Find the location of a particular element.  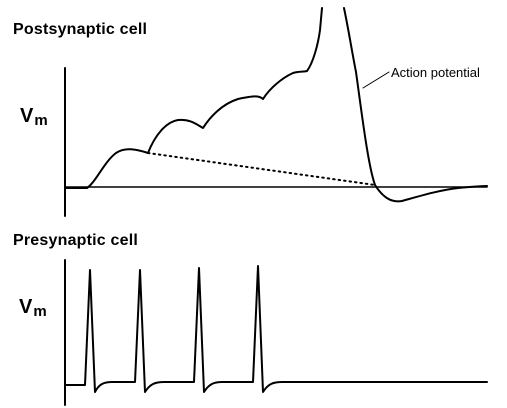

postsynaptic-title: Postsynaptic cell is located at coordinates (80, 29).